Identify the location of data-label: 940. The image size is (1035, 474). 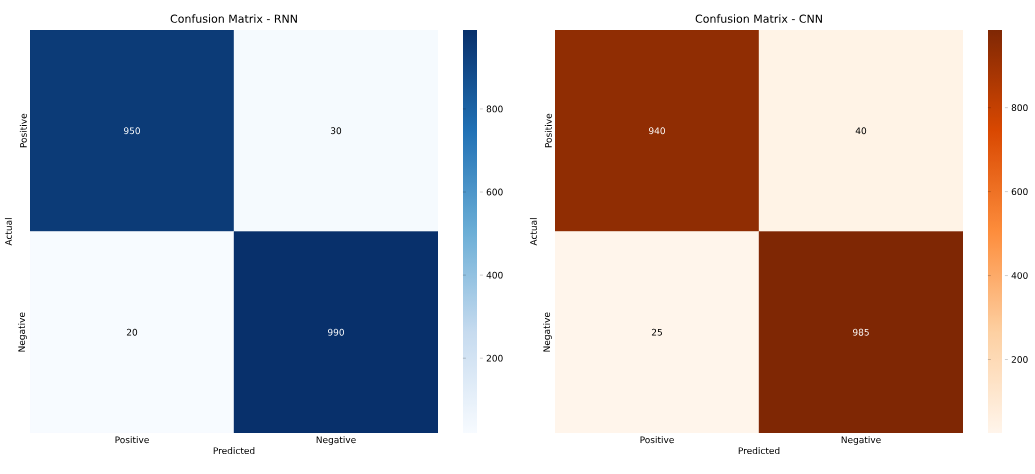
(656, 131).